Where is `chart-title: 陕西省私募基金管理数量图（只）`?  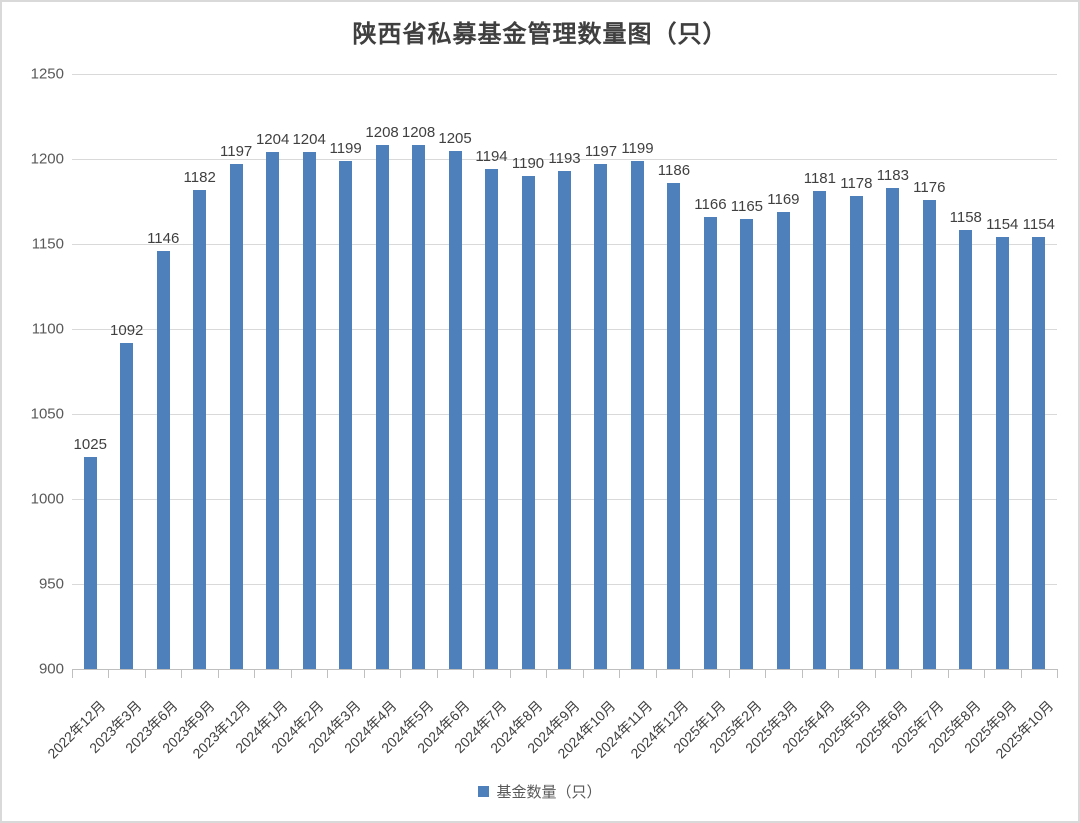
chart-title: 陕西省私募基金管理数量图（只） is located at coordinates (540, 35).